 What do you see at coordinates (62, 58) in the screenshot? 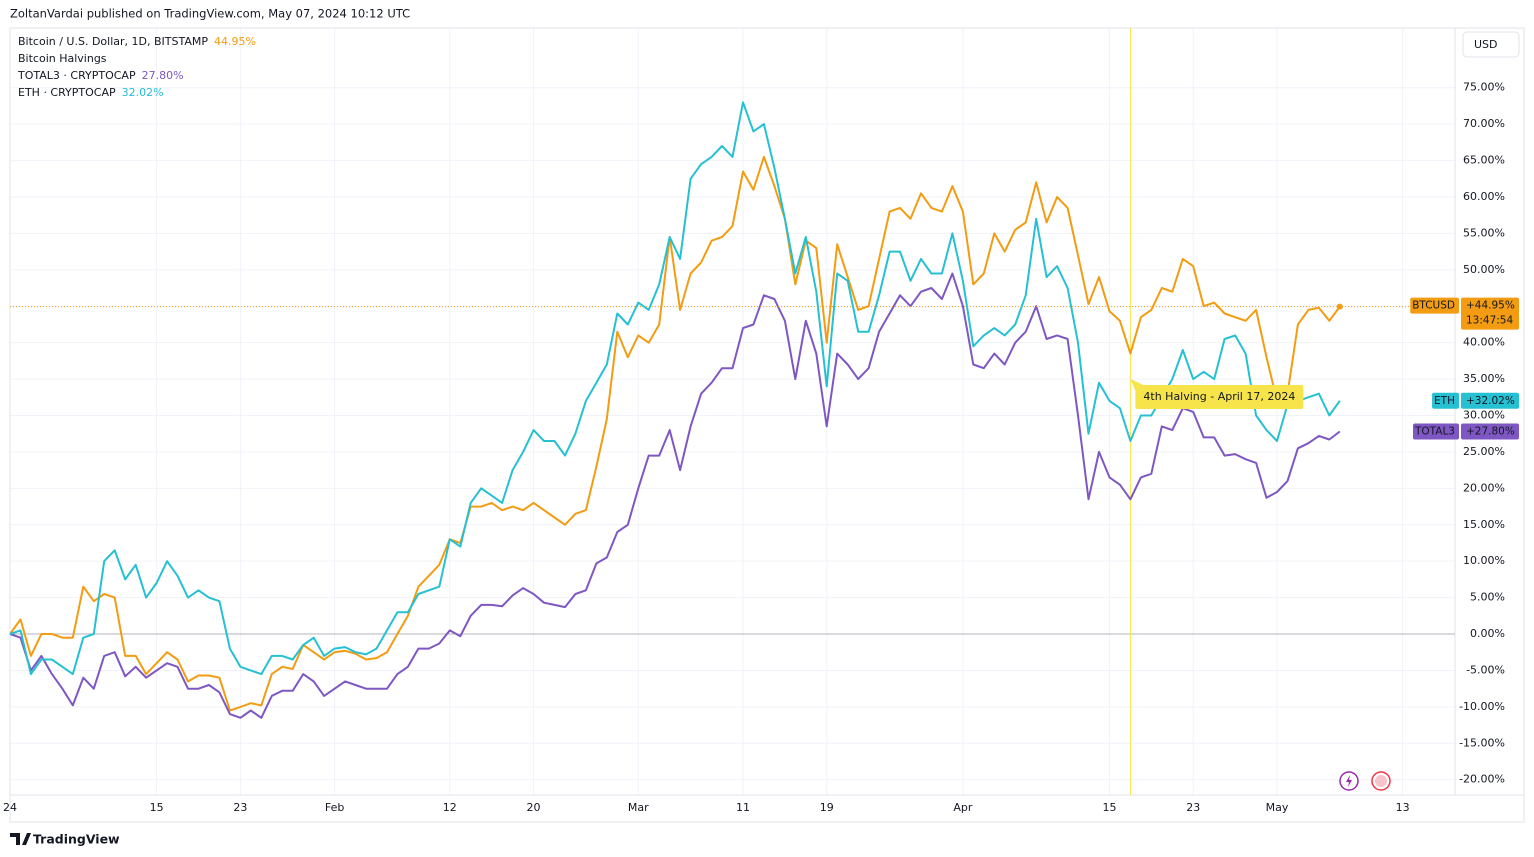
I see `legend-entry: Bitcoin Halvings` at bounding box center [62, 58].